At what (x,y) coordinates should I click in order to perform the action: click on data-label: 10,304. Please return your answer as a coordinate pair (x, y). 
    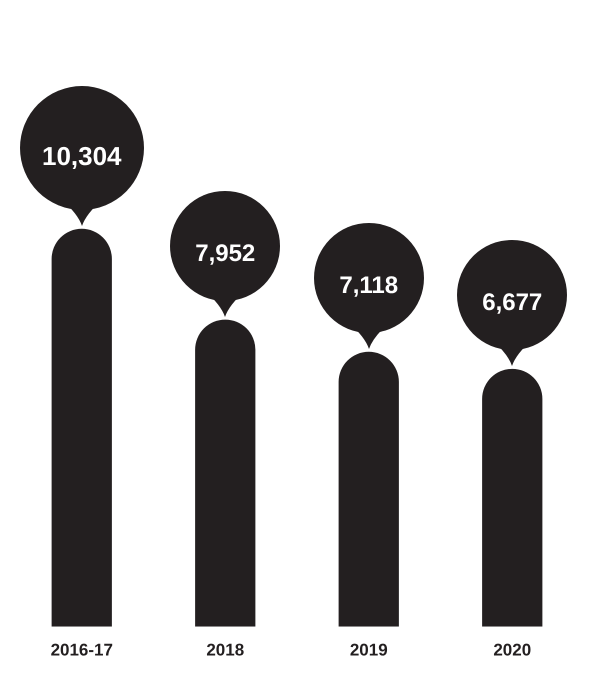
    Looking at the image, I should click on (82, 155).